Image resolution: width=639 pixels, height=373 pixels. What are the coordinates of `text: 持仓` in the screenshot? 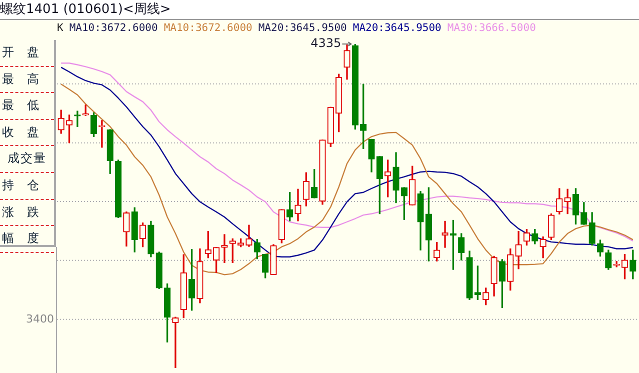 It's located at (27, 186).